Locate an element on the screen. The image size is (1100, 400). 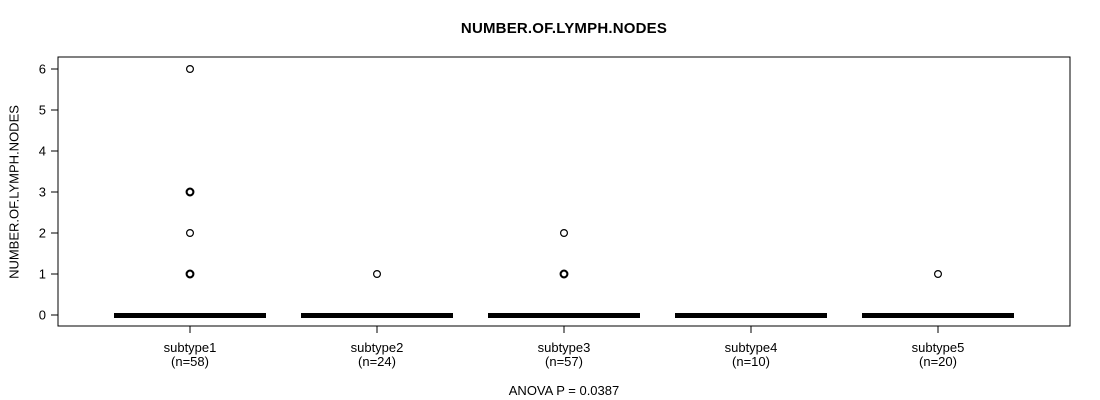
x-category-label: subtype5 is located at coordinates (938, 347).